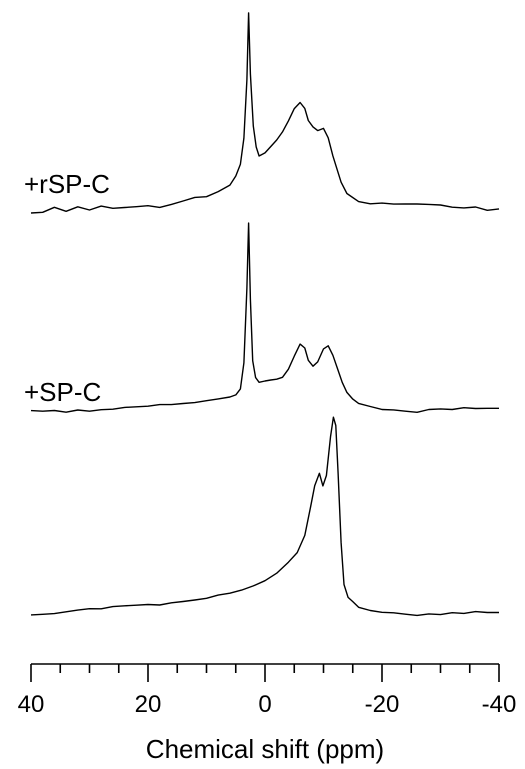  Describe the element at coordinates (265, 749) in the screenshot. I see `x-axis-title: Chemical shift (ppm)` at that location.